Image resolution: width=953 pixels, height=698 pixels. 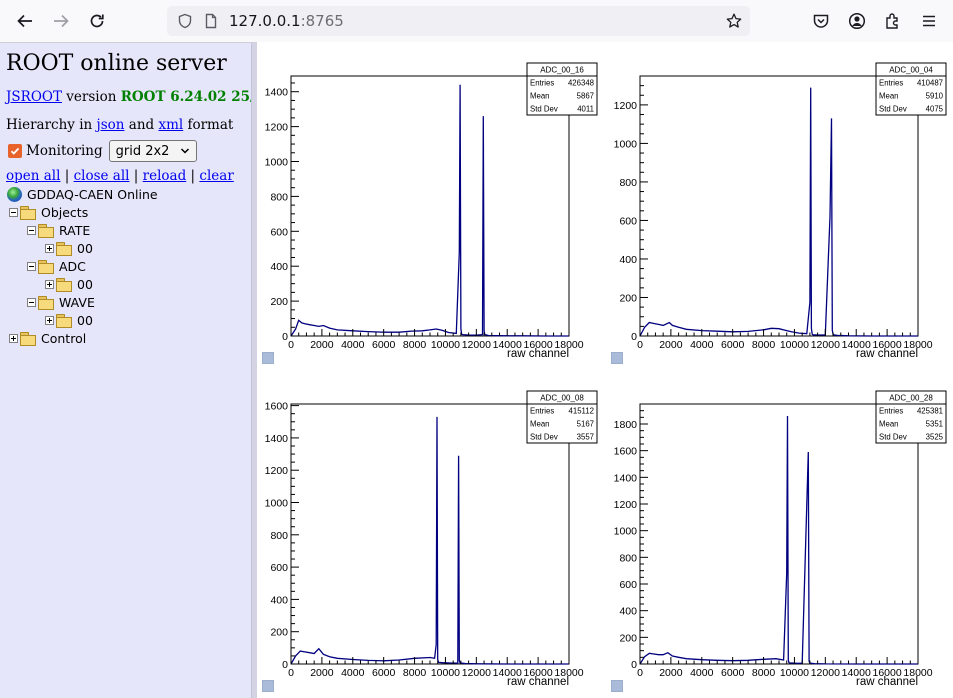 I want to click on y-tick-label: 1200, so click(x=626, y=106).